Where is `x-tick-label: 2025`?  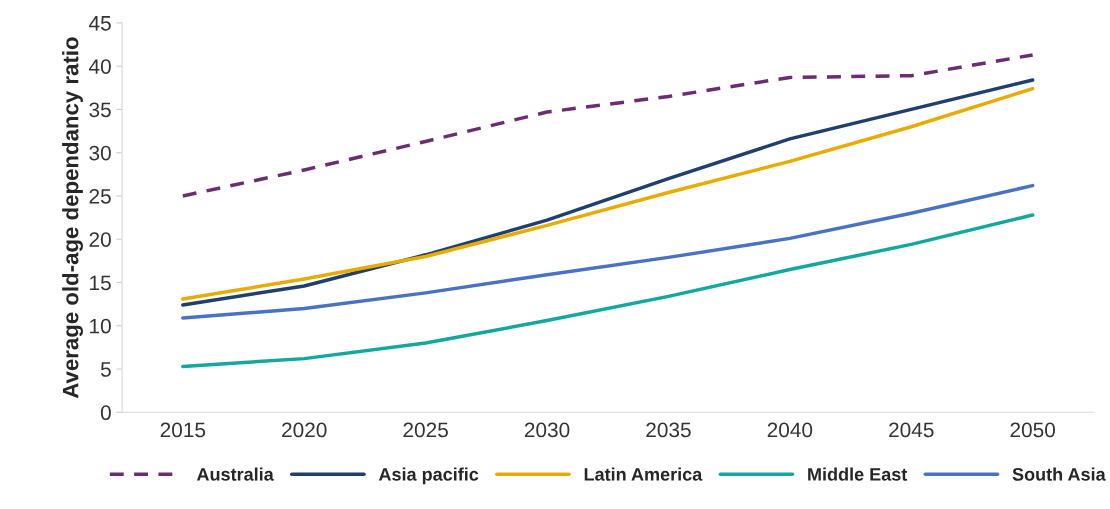
x-tick-label: 2025 is located at coordinates (425, 430).